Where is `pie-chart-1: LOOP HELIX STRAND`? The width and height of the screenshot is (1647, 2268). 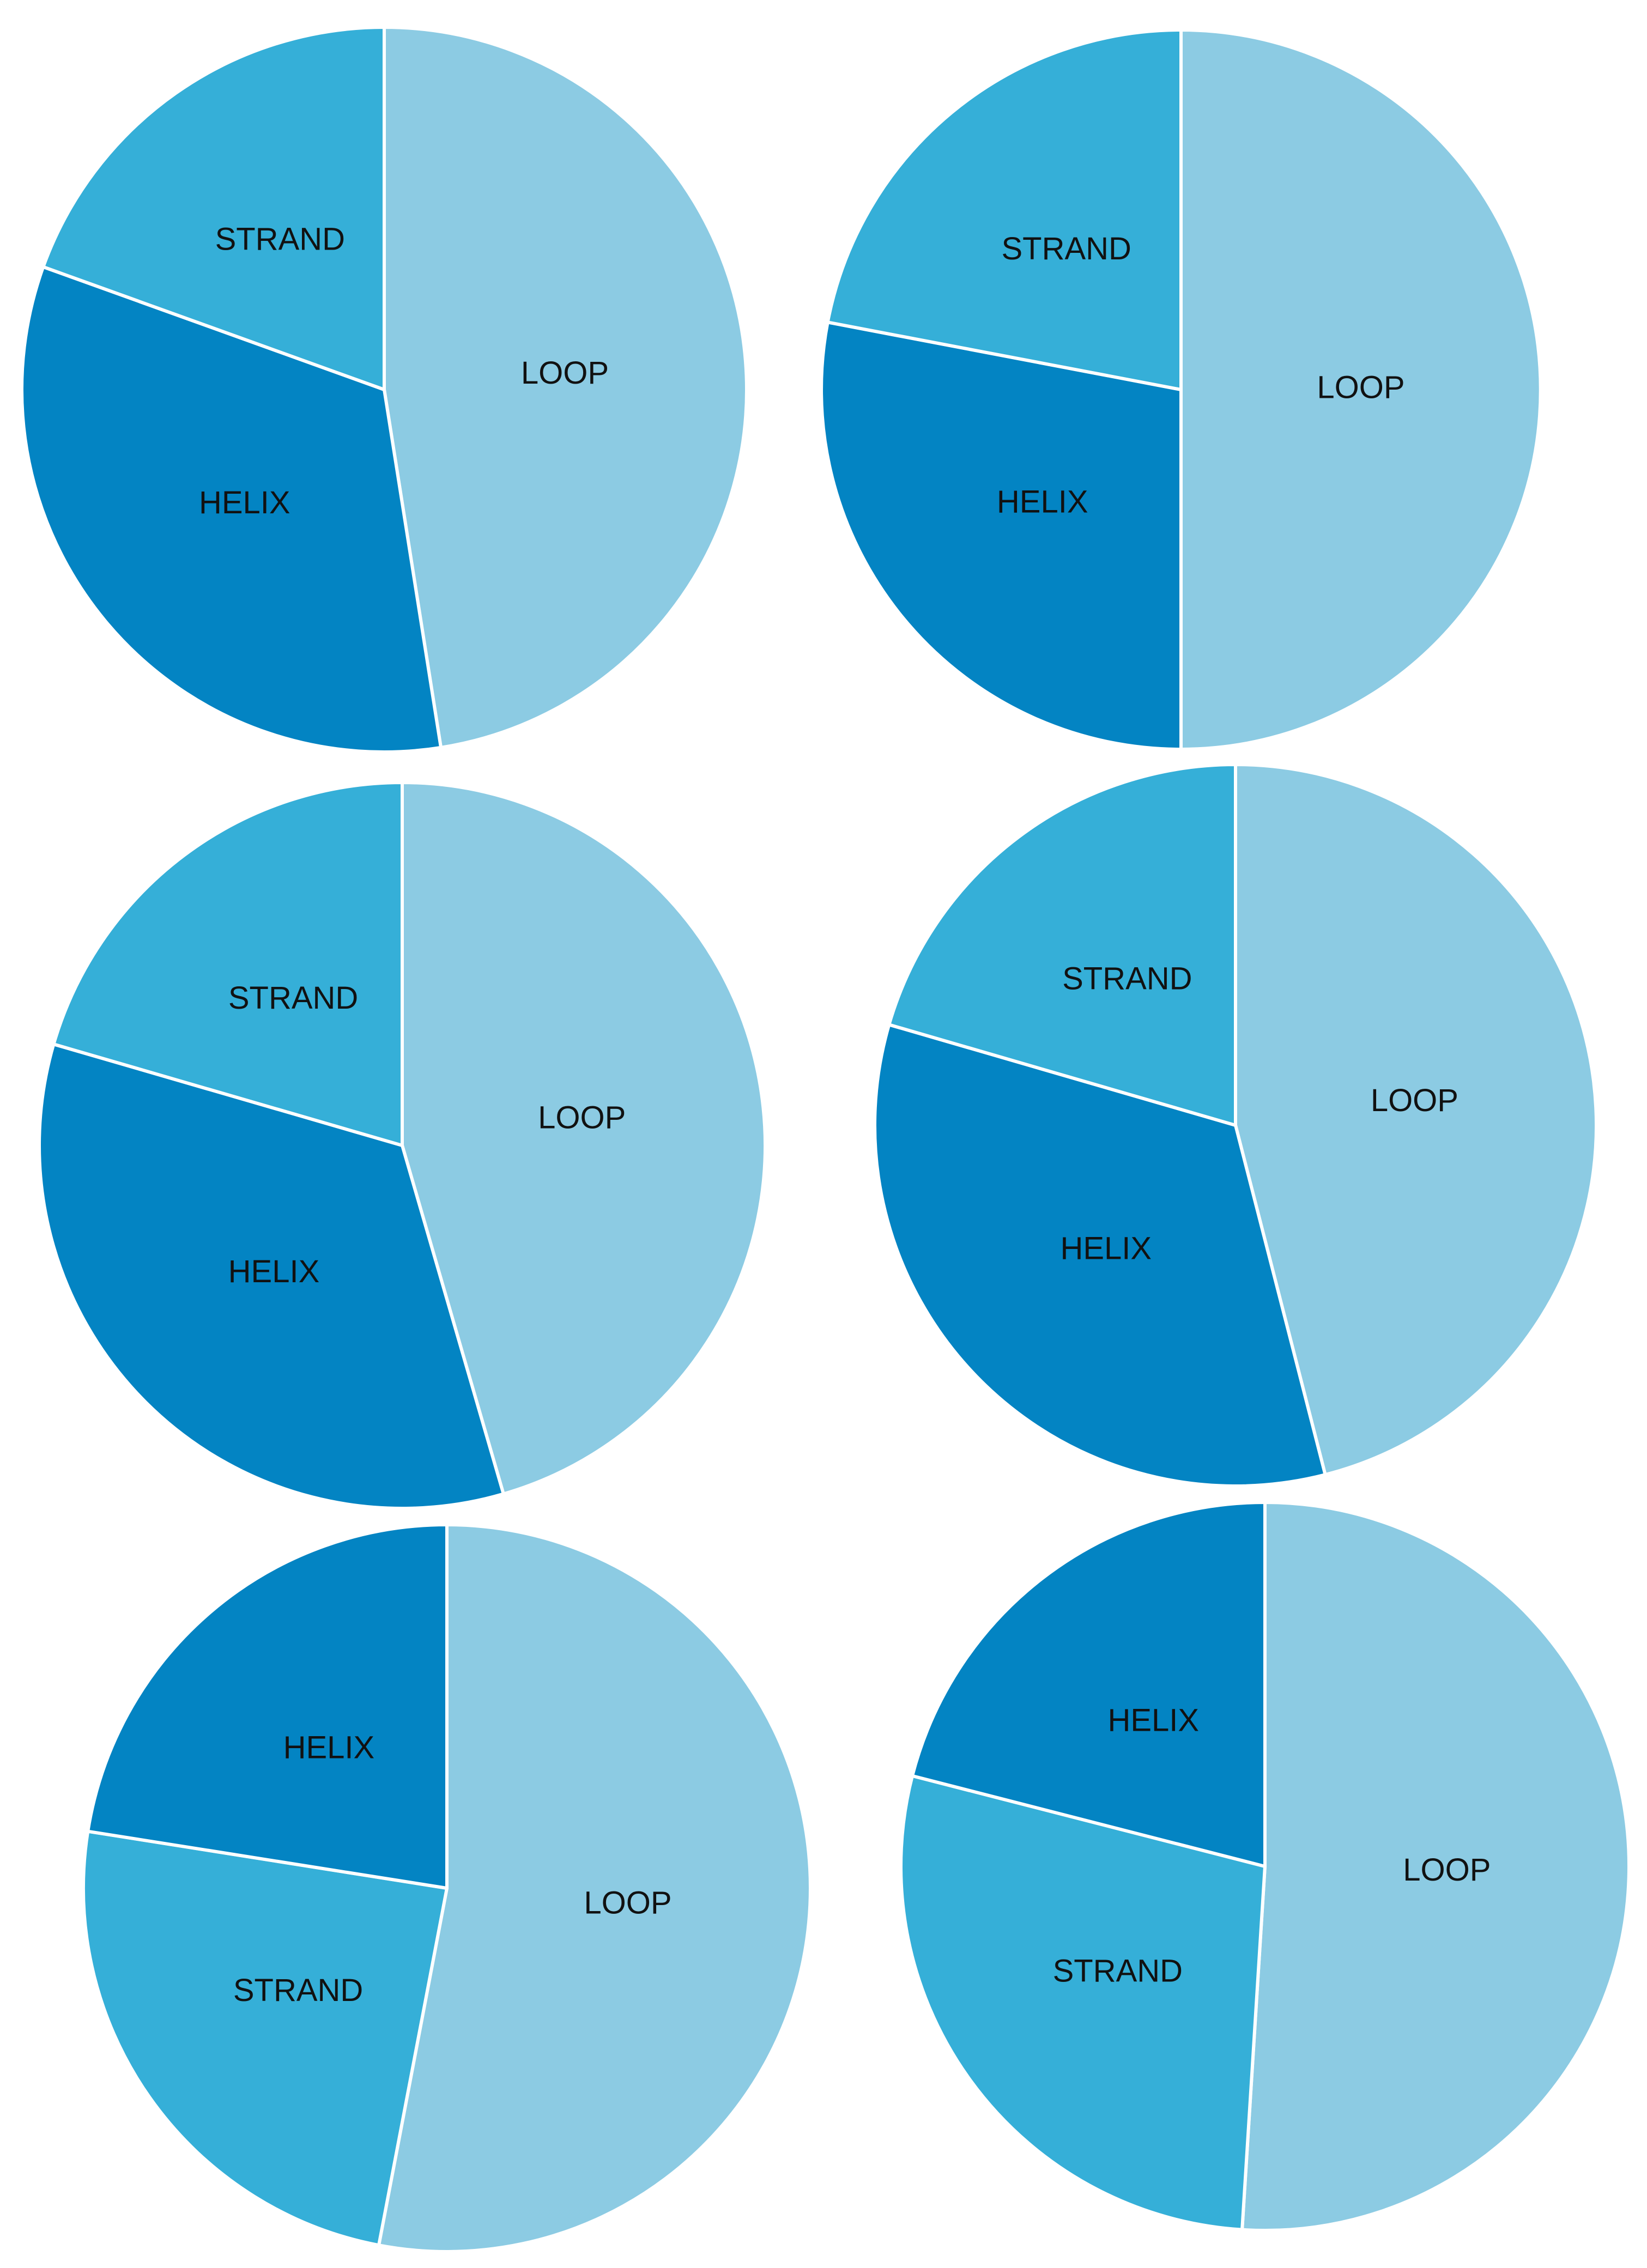 pie-chart-1: LOOP HELIX STRAND is located at coordinates (384, 390).